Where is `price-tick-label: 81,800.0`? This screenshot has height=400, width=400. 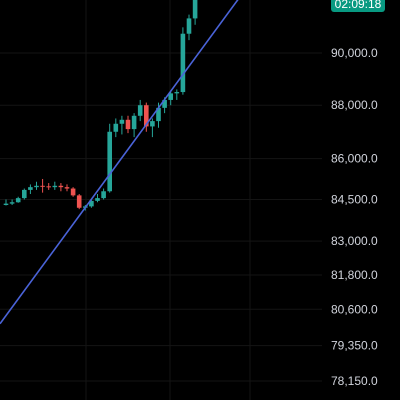 price-tick-label: 81,800.0 is located at coordinates (354, 275).